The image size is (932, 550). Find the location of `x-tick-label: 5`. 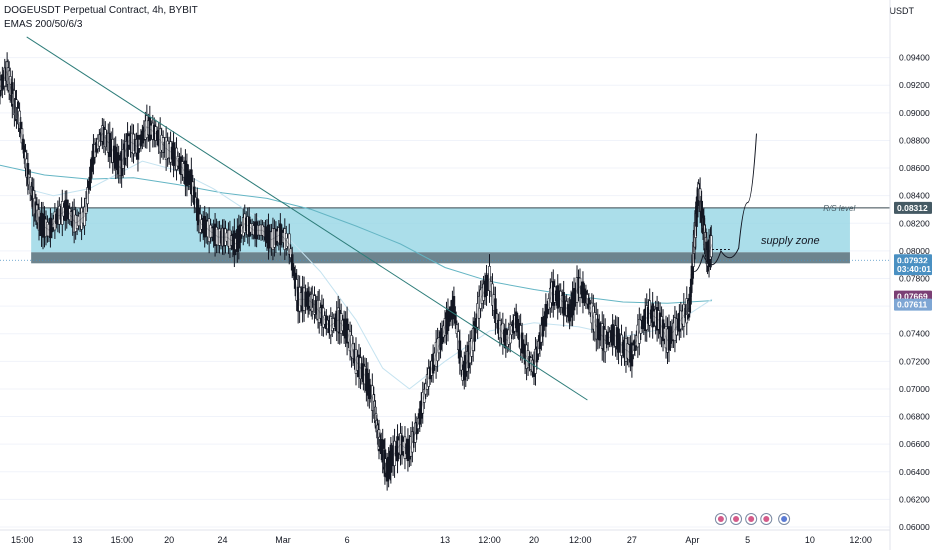

x-tick-label: 5 is located at coordinates (747, 540).